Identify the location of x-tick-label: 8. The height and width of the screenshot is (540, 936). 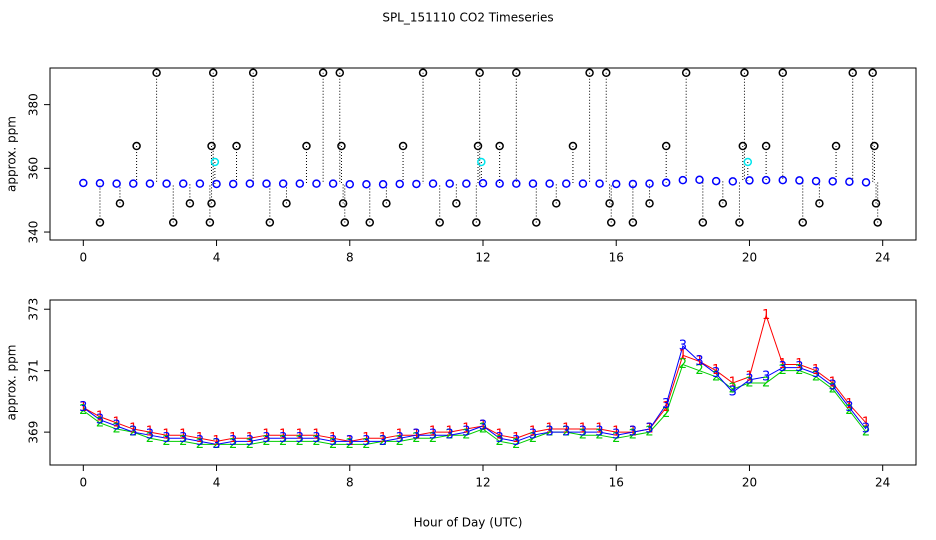
(350, 483).